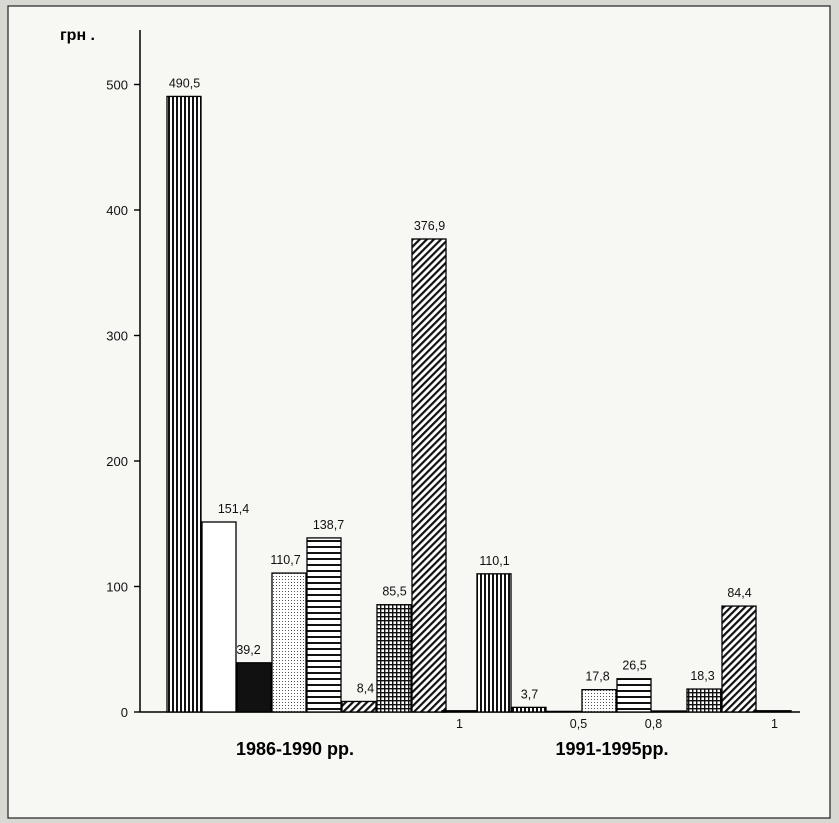 The height and width of the screenshot is (823, 839). I want to click on y-axis-unit-label: грн ., so click(77, 35).